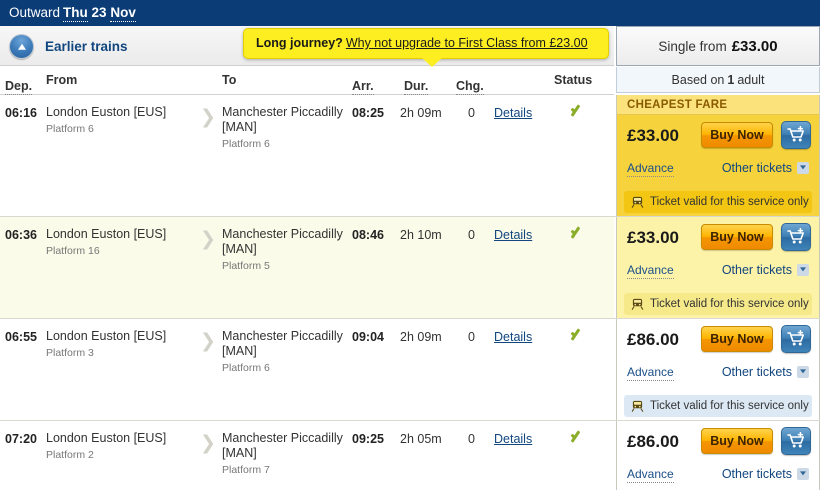 The height and width of the screenshot is (490, 820). Describe the element at coordinates (368, 337) in the screenshot. I see `arrival-time: 09:04` at that location.